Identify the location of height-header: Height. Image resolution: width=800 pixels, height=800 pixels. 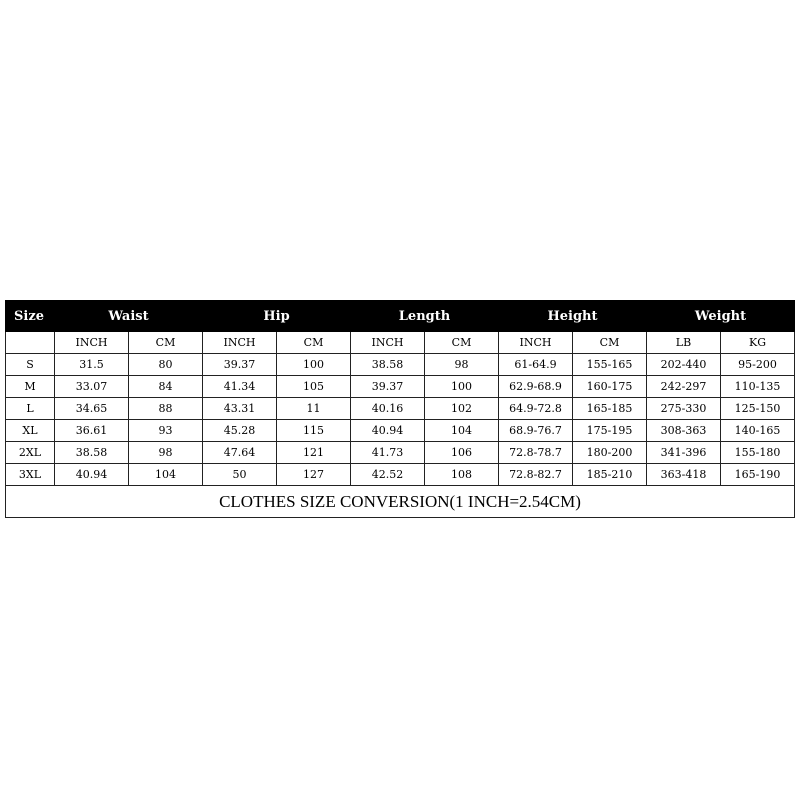
(572, 316).